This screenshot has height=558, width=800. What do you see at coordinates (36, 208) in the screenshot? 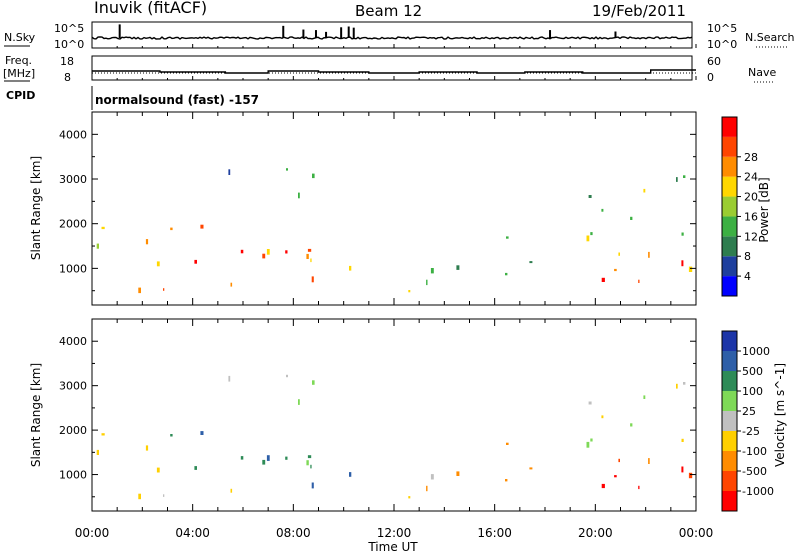
I see `power-ylabel: Slant Range [km]` at bounding box center [36, 208].